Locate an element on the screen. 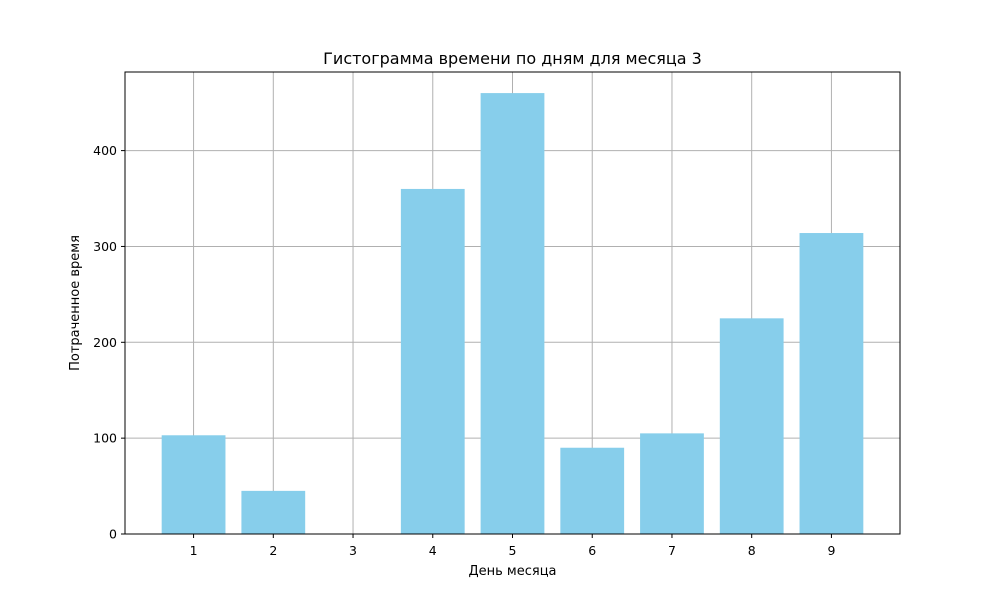  x-tick-label: 9 is located at coordinates (831, 550).